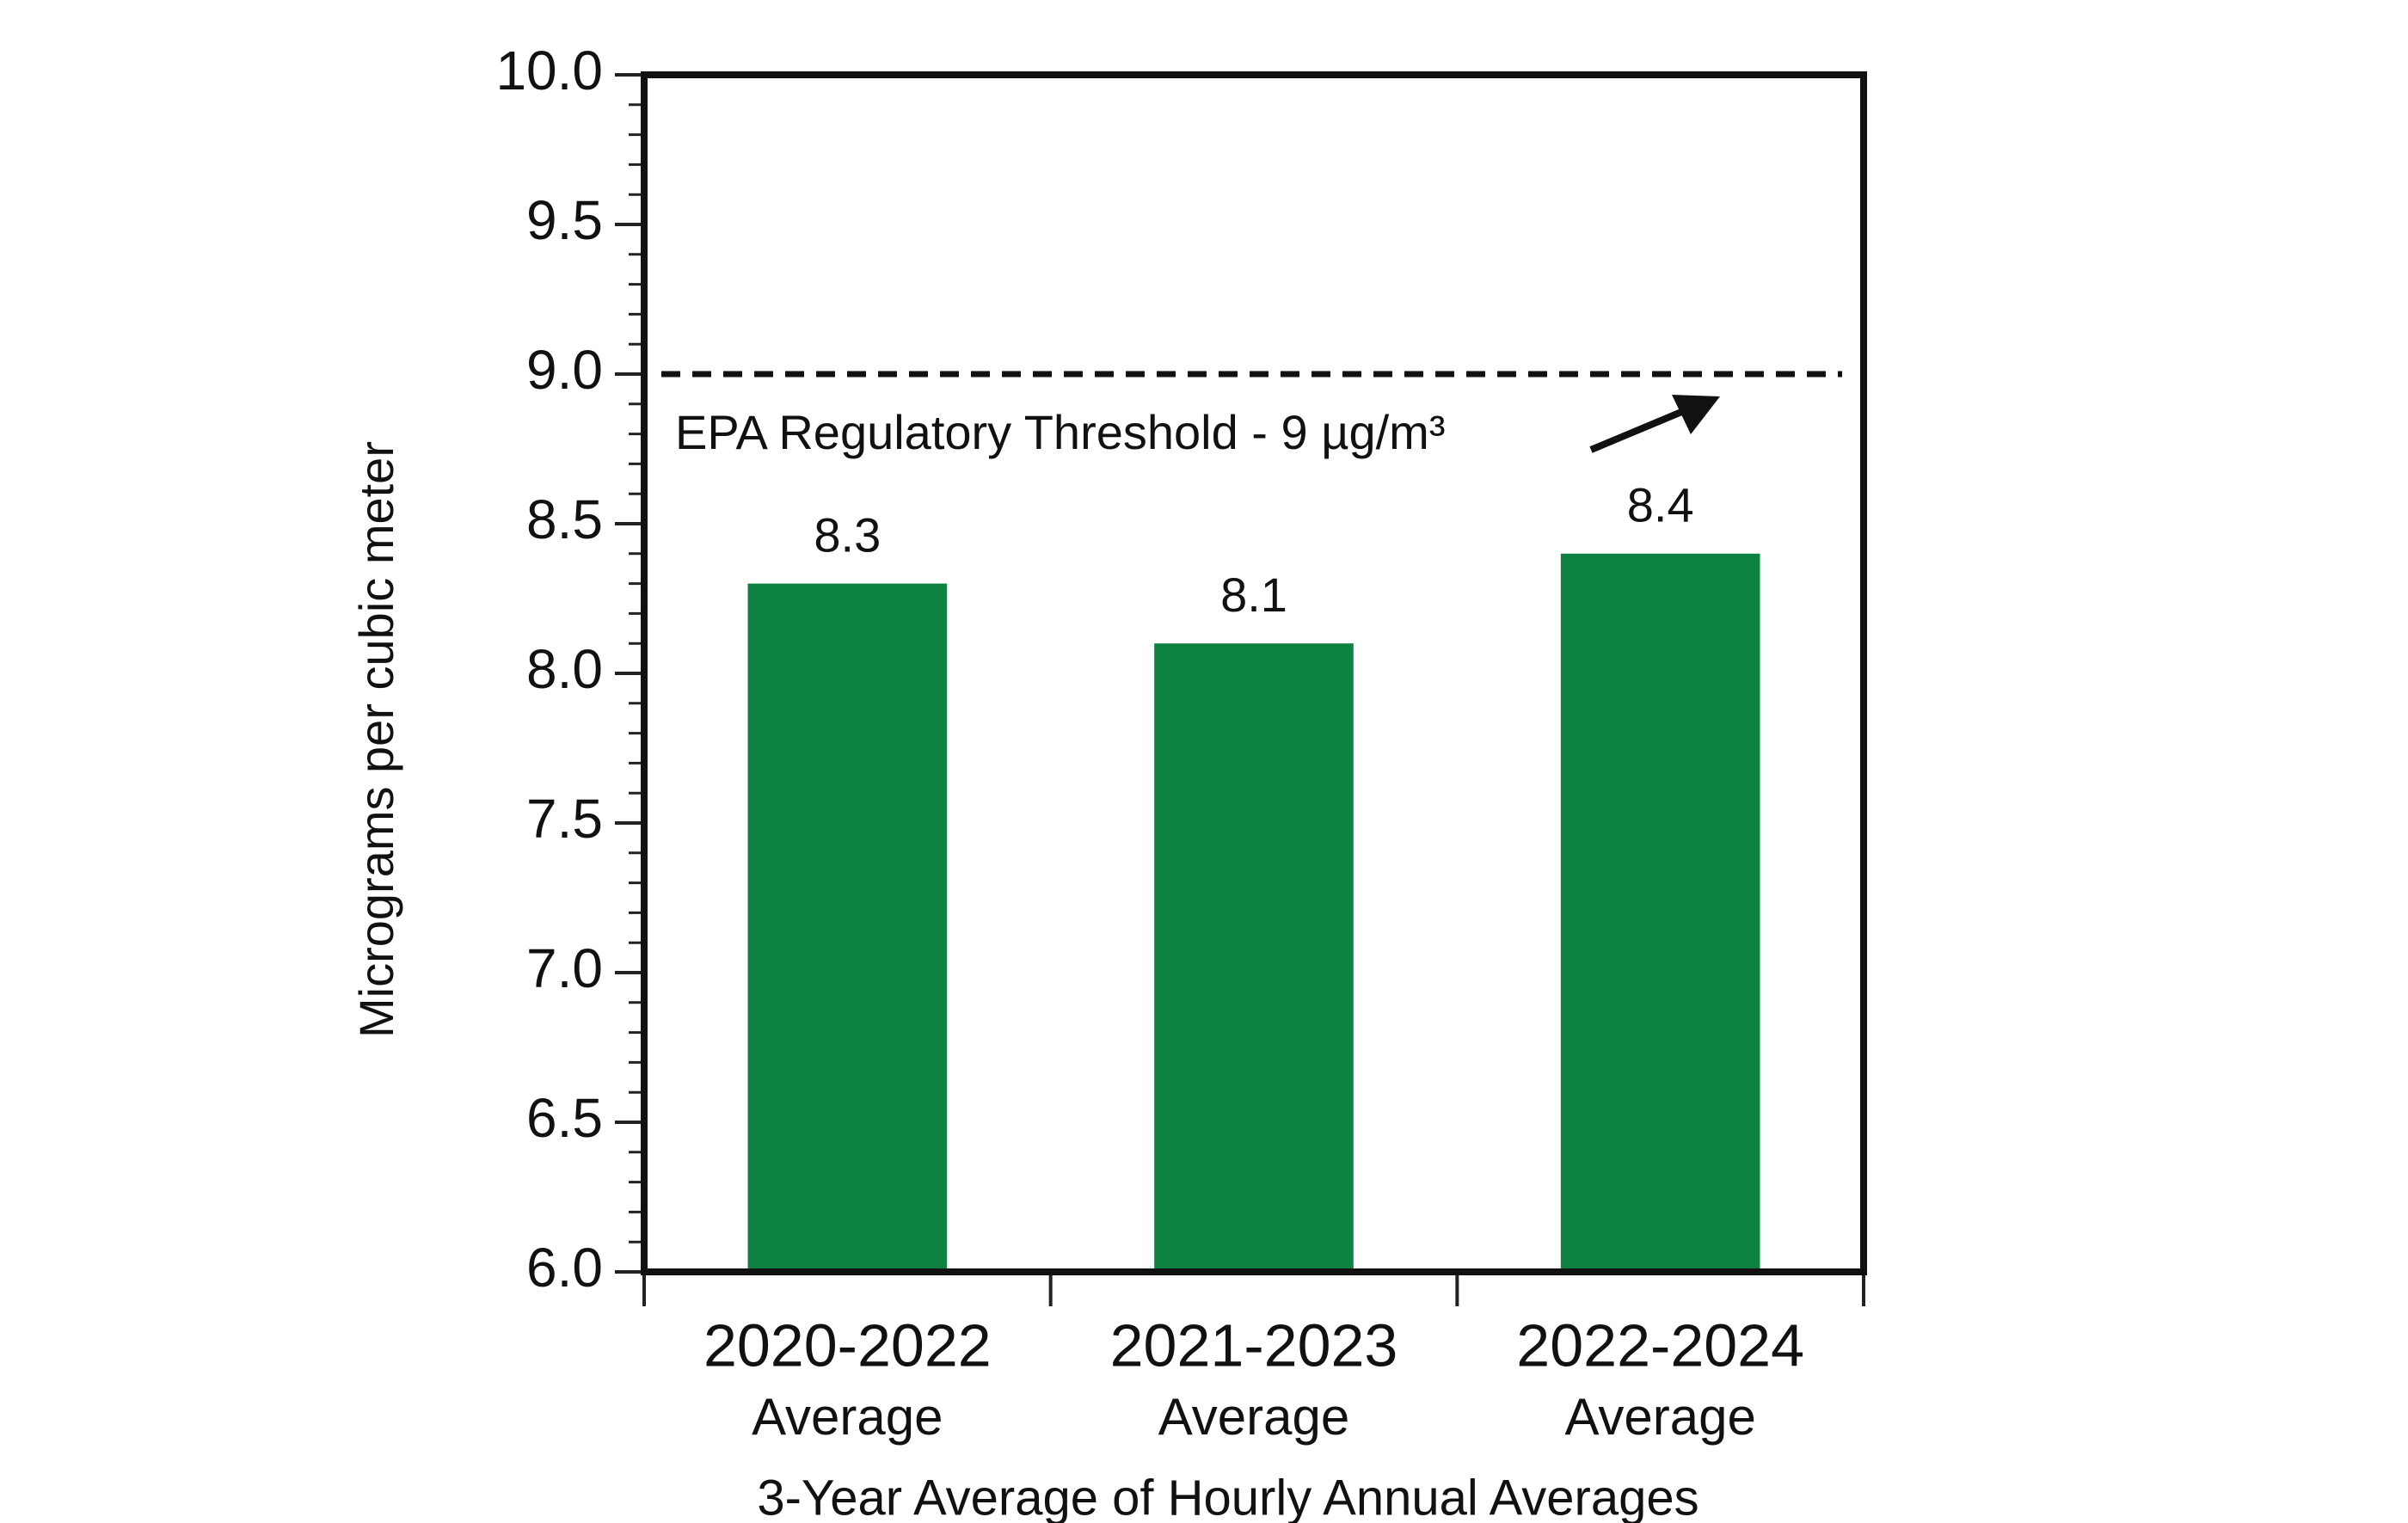 This screenshot has height=1523, width=2408. I want to click on threshold-arrow, so click(1638, 430).